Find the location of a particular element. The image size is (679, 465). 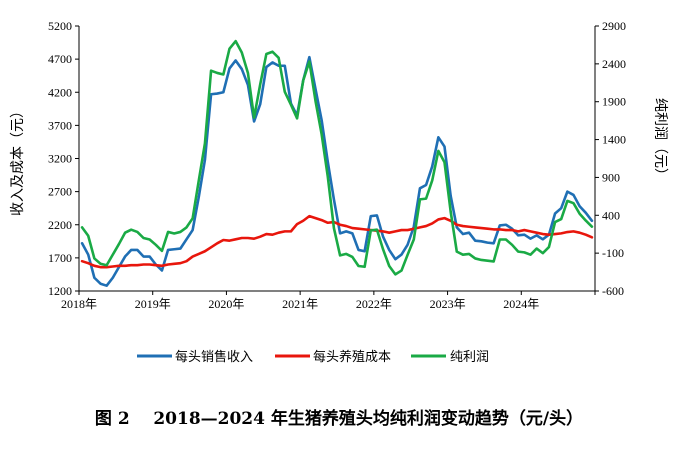

x-tick-label: 2020年 is located at coordinates (226, 304).